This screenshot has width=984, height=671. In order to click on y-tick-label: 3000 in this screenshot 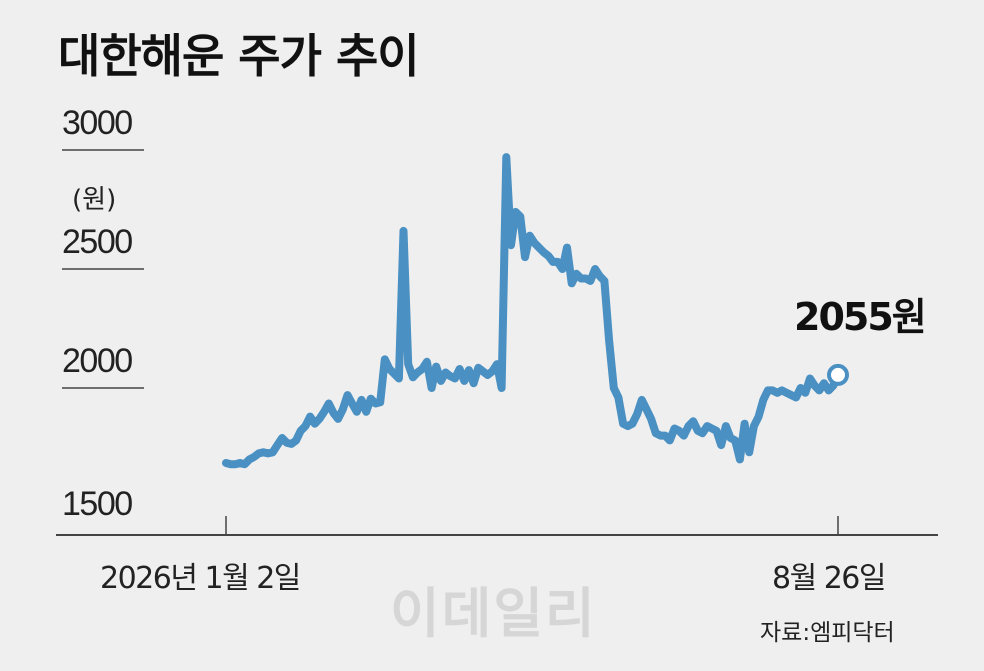, I will do `click(97, 123)`.